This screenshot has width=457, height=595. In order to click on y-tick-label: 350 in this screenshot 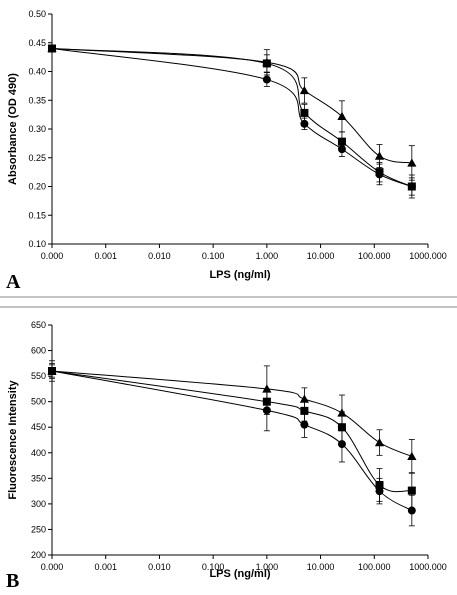, I will do `click(38, 478)`.